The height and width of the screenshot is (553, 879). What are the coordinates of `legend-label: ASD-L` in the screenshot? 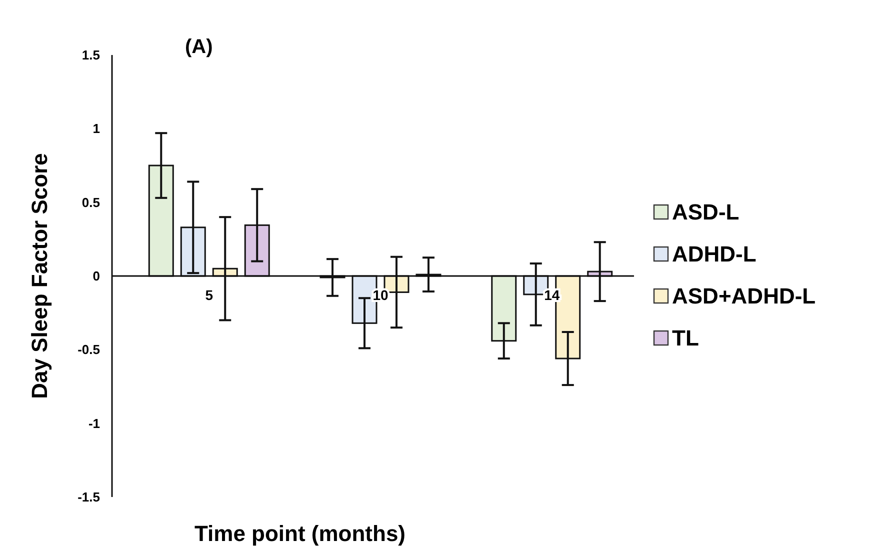 It's located at (706, 212).